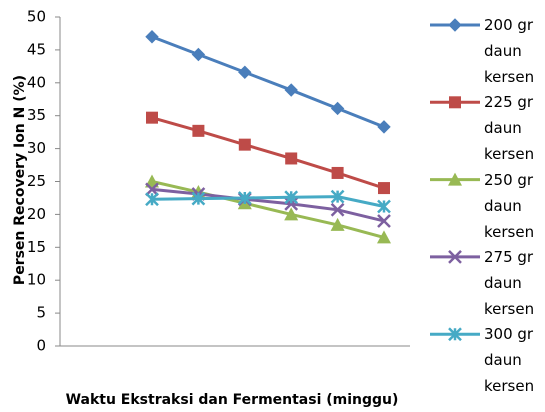 The height and width of the screenshot is (412, 545). Describe the element at coordinates (509, 282) in the screenshot. I see `legend-label: 275 gr daun kersen` at that location.